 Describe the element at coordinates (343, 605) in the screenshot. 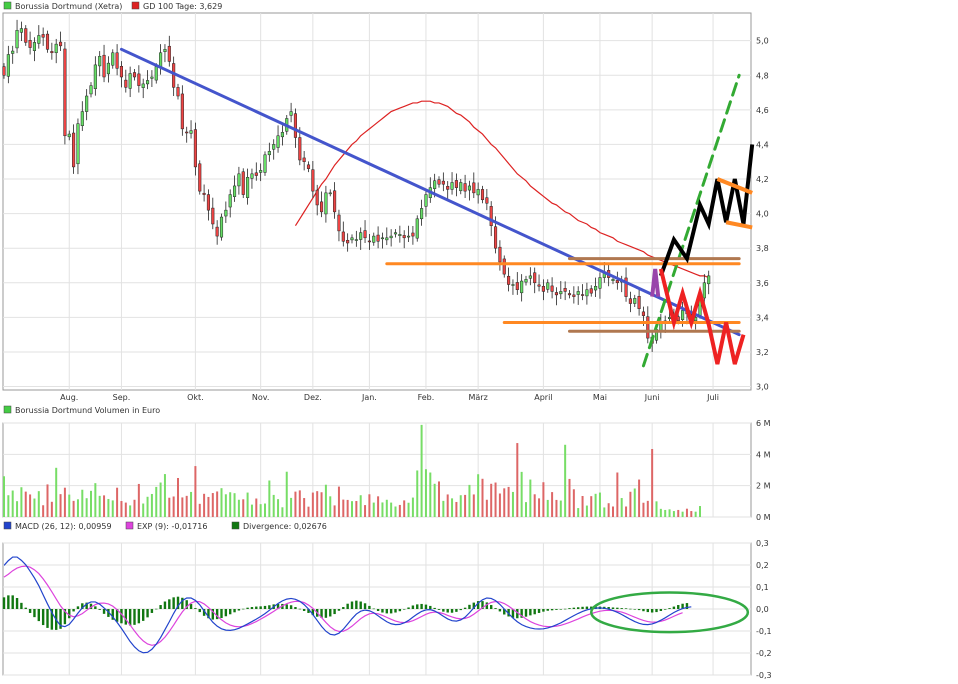

I see `exp-signal-line` at that location.